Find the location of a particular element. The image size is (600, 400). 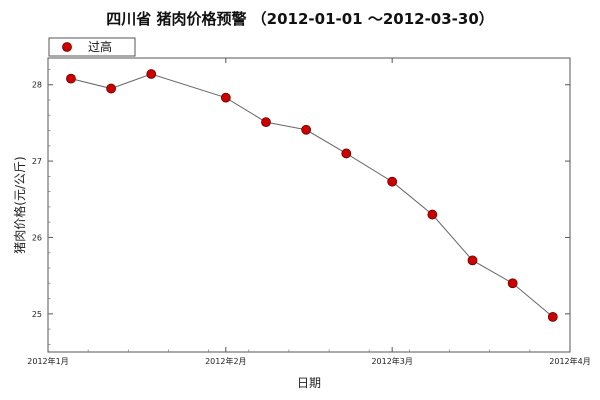

legend: 过高 is located at coordinates (92, 47).